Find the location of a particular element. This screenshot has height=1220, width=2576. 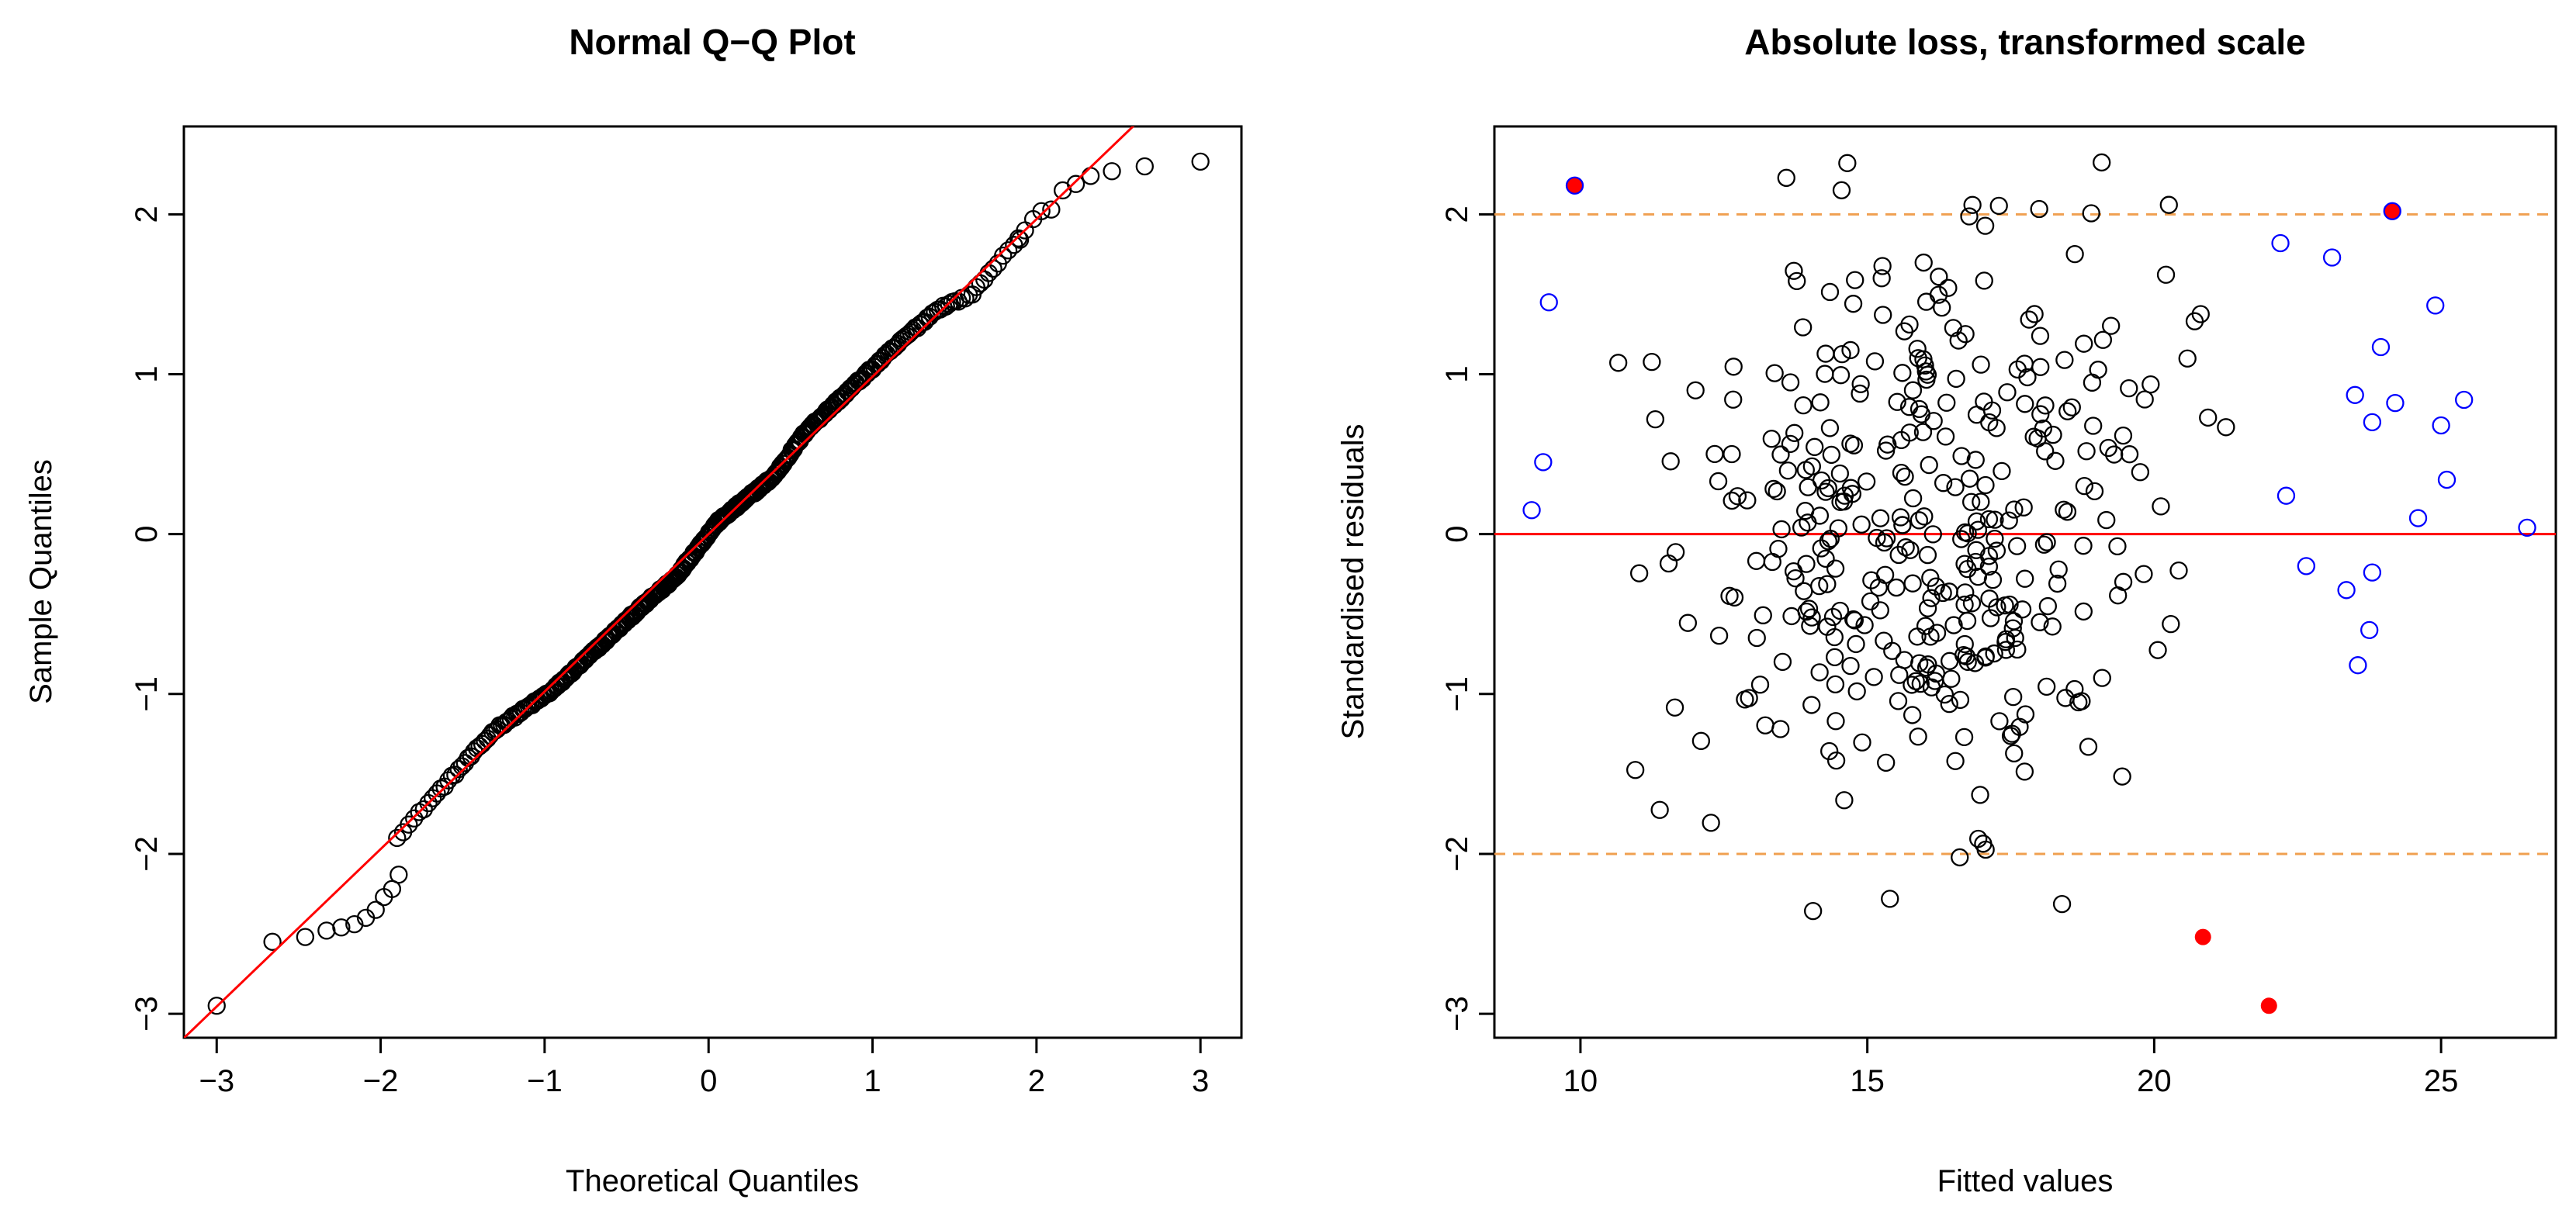

qq-x-tick-label: 1 is located at coordinates (872, 1081).